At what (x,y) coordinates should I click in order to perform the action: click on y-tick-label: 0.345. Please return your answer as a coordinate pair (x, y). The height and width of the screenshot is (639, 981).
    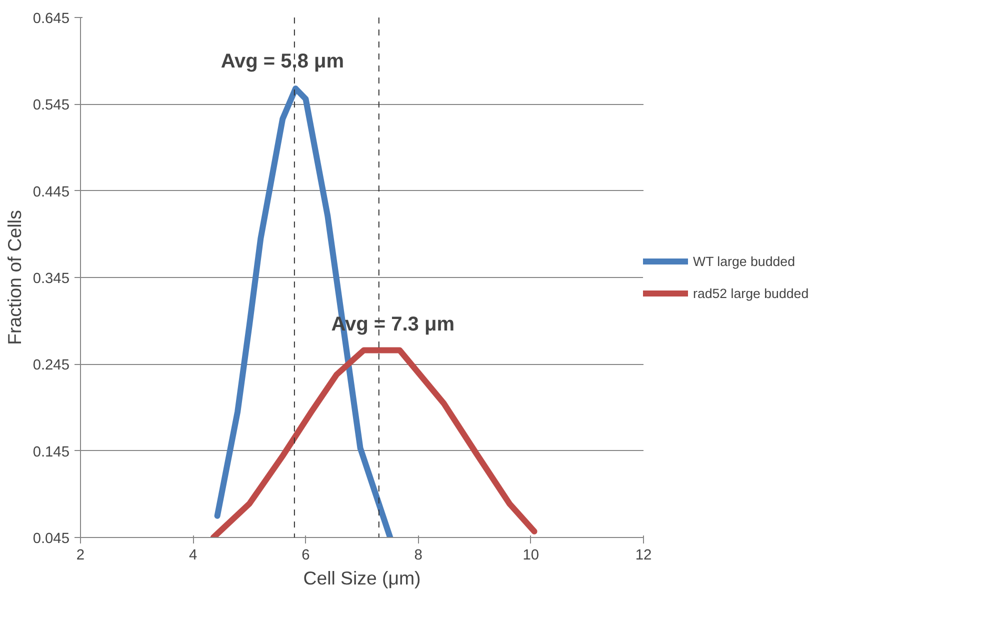
    Looking at the image, I should click on (51, 279).